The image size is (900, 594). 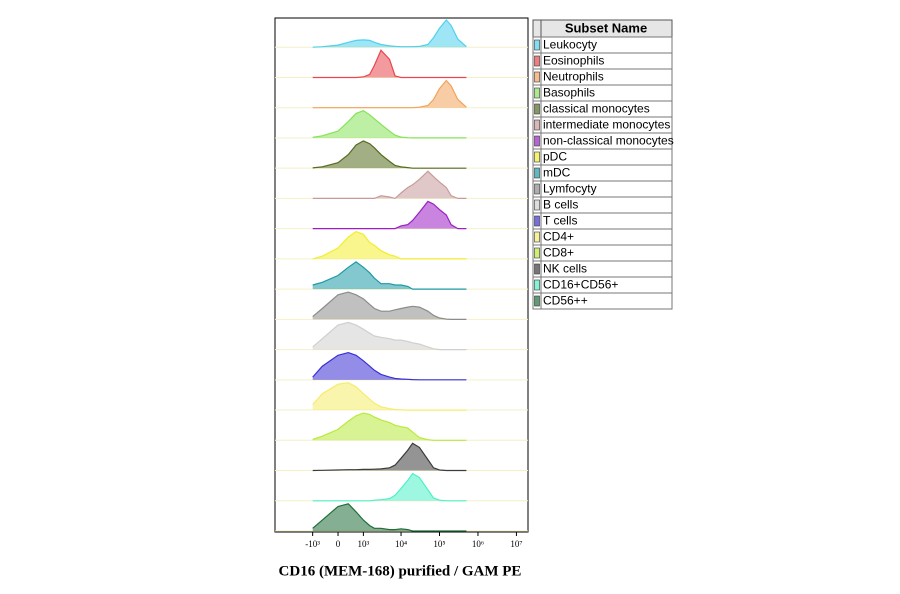 What do you see at coordinates (401, 544) in the screenshot?
I see `x-tick-label: 10⁴` at bounding box center [401, 544].